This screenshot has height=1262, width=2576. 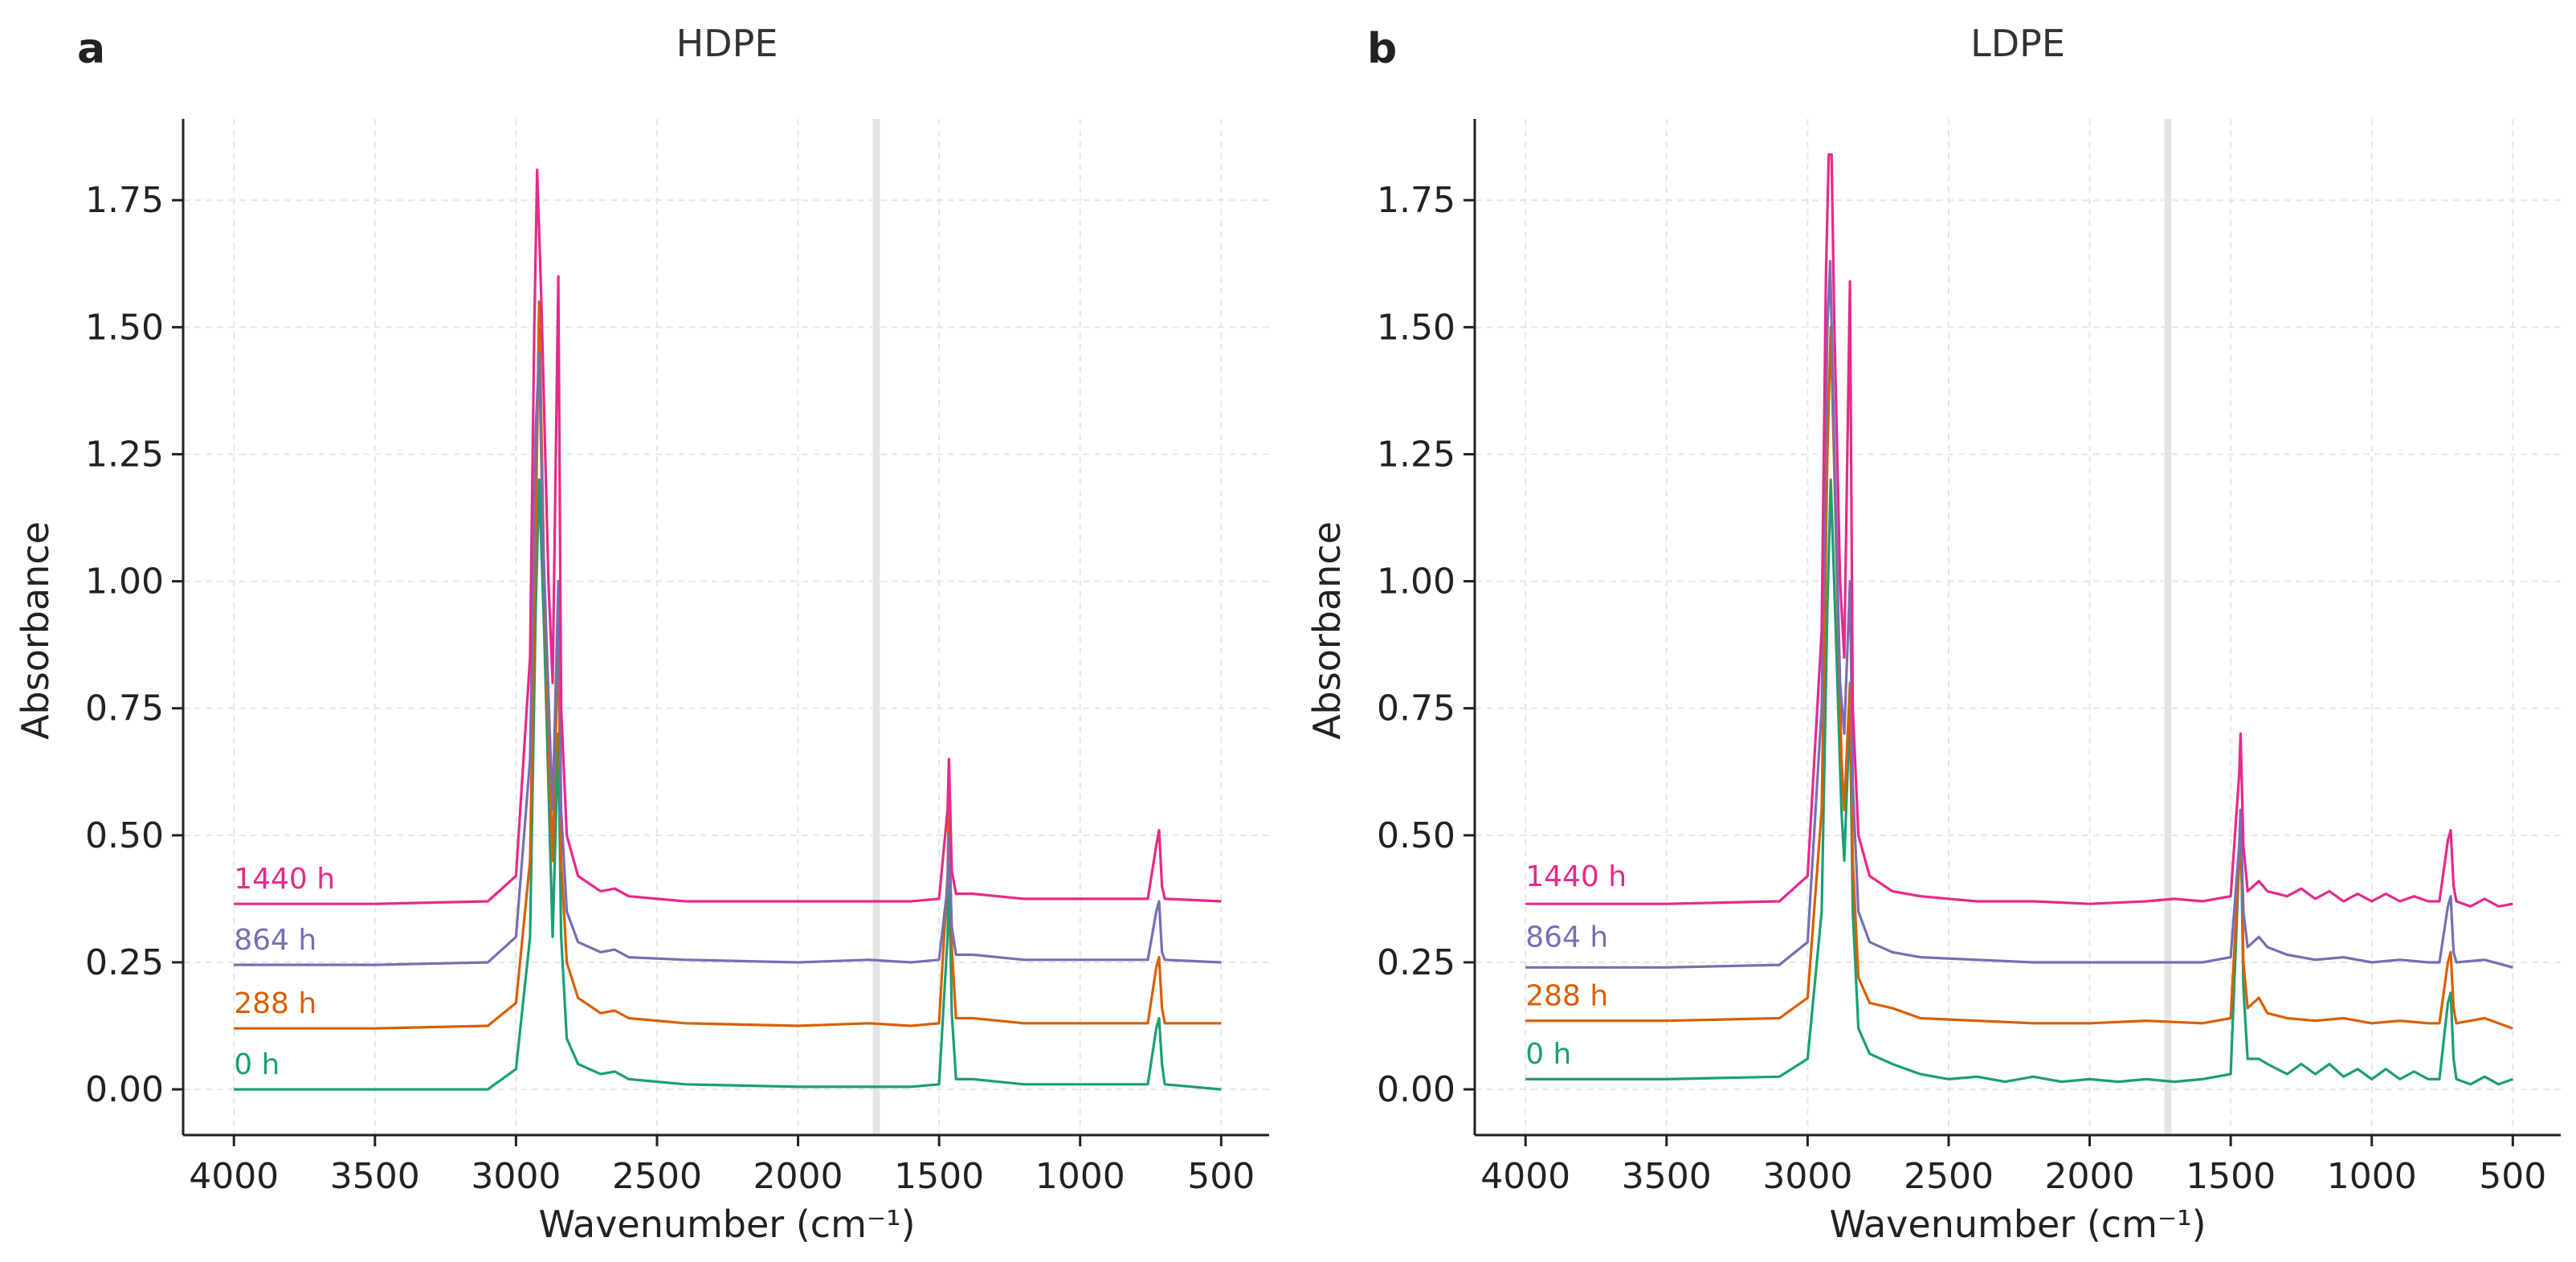 What do you see at coordinates (1080, 1176) in the screenshot?
I see `x-tick-label-a-6: 1000` at bounding box center [1080, 1176].